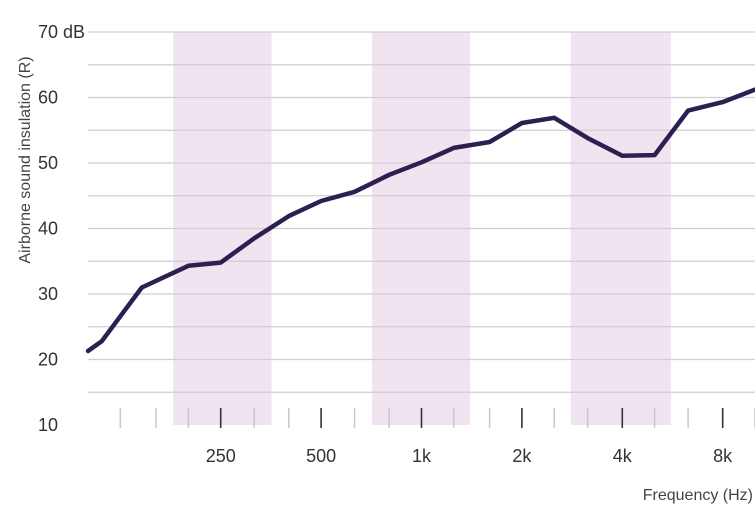 This screenshot has width=755, height=505. Describe the element at coordinates (437, 418) in the screenshot. I see `x-axis-ticks` at that location.